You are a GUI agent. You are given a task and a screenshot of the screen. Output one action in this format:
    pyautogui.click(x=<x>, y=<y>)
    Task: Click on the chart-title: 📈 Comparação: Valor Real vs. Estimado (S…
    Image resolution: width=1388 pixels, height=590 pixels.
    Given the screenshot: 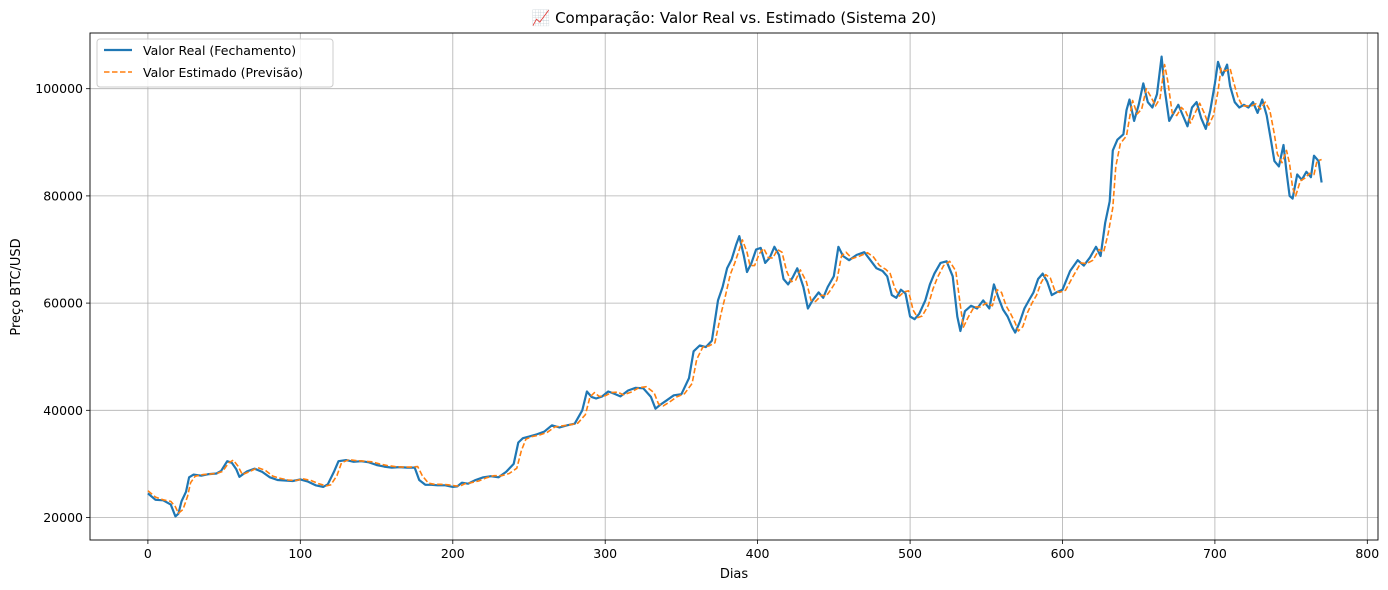 What is the action you would take?
    pyautogui.click(x=734, y=18)
    